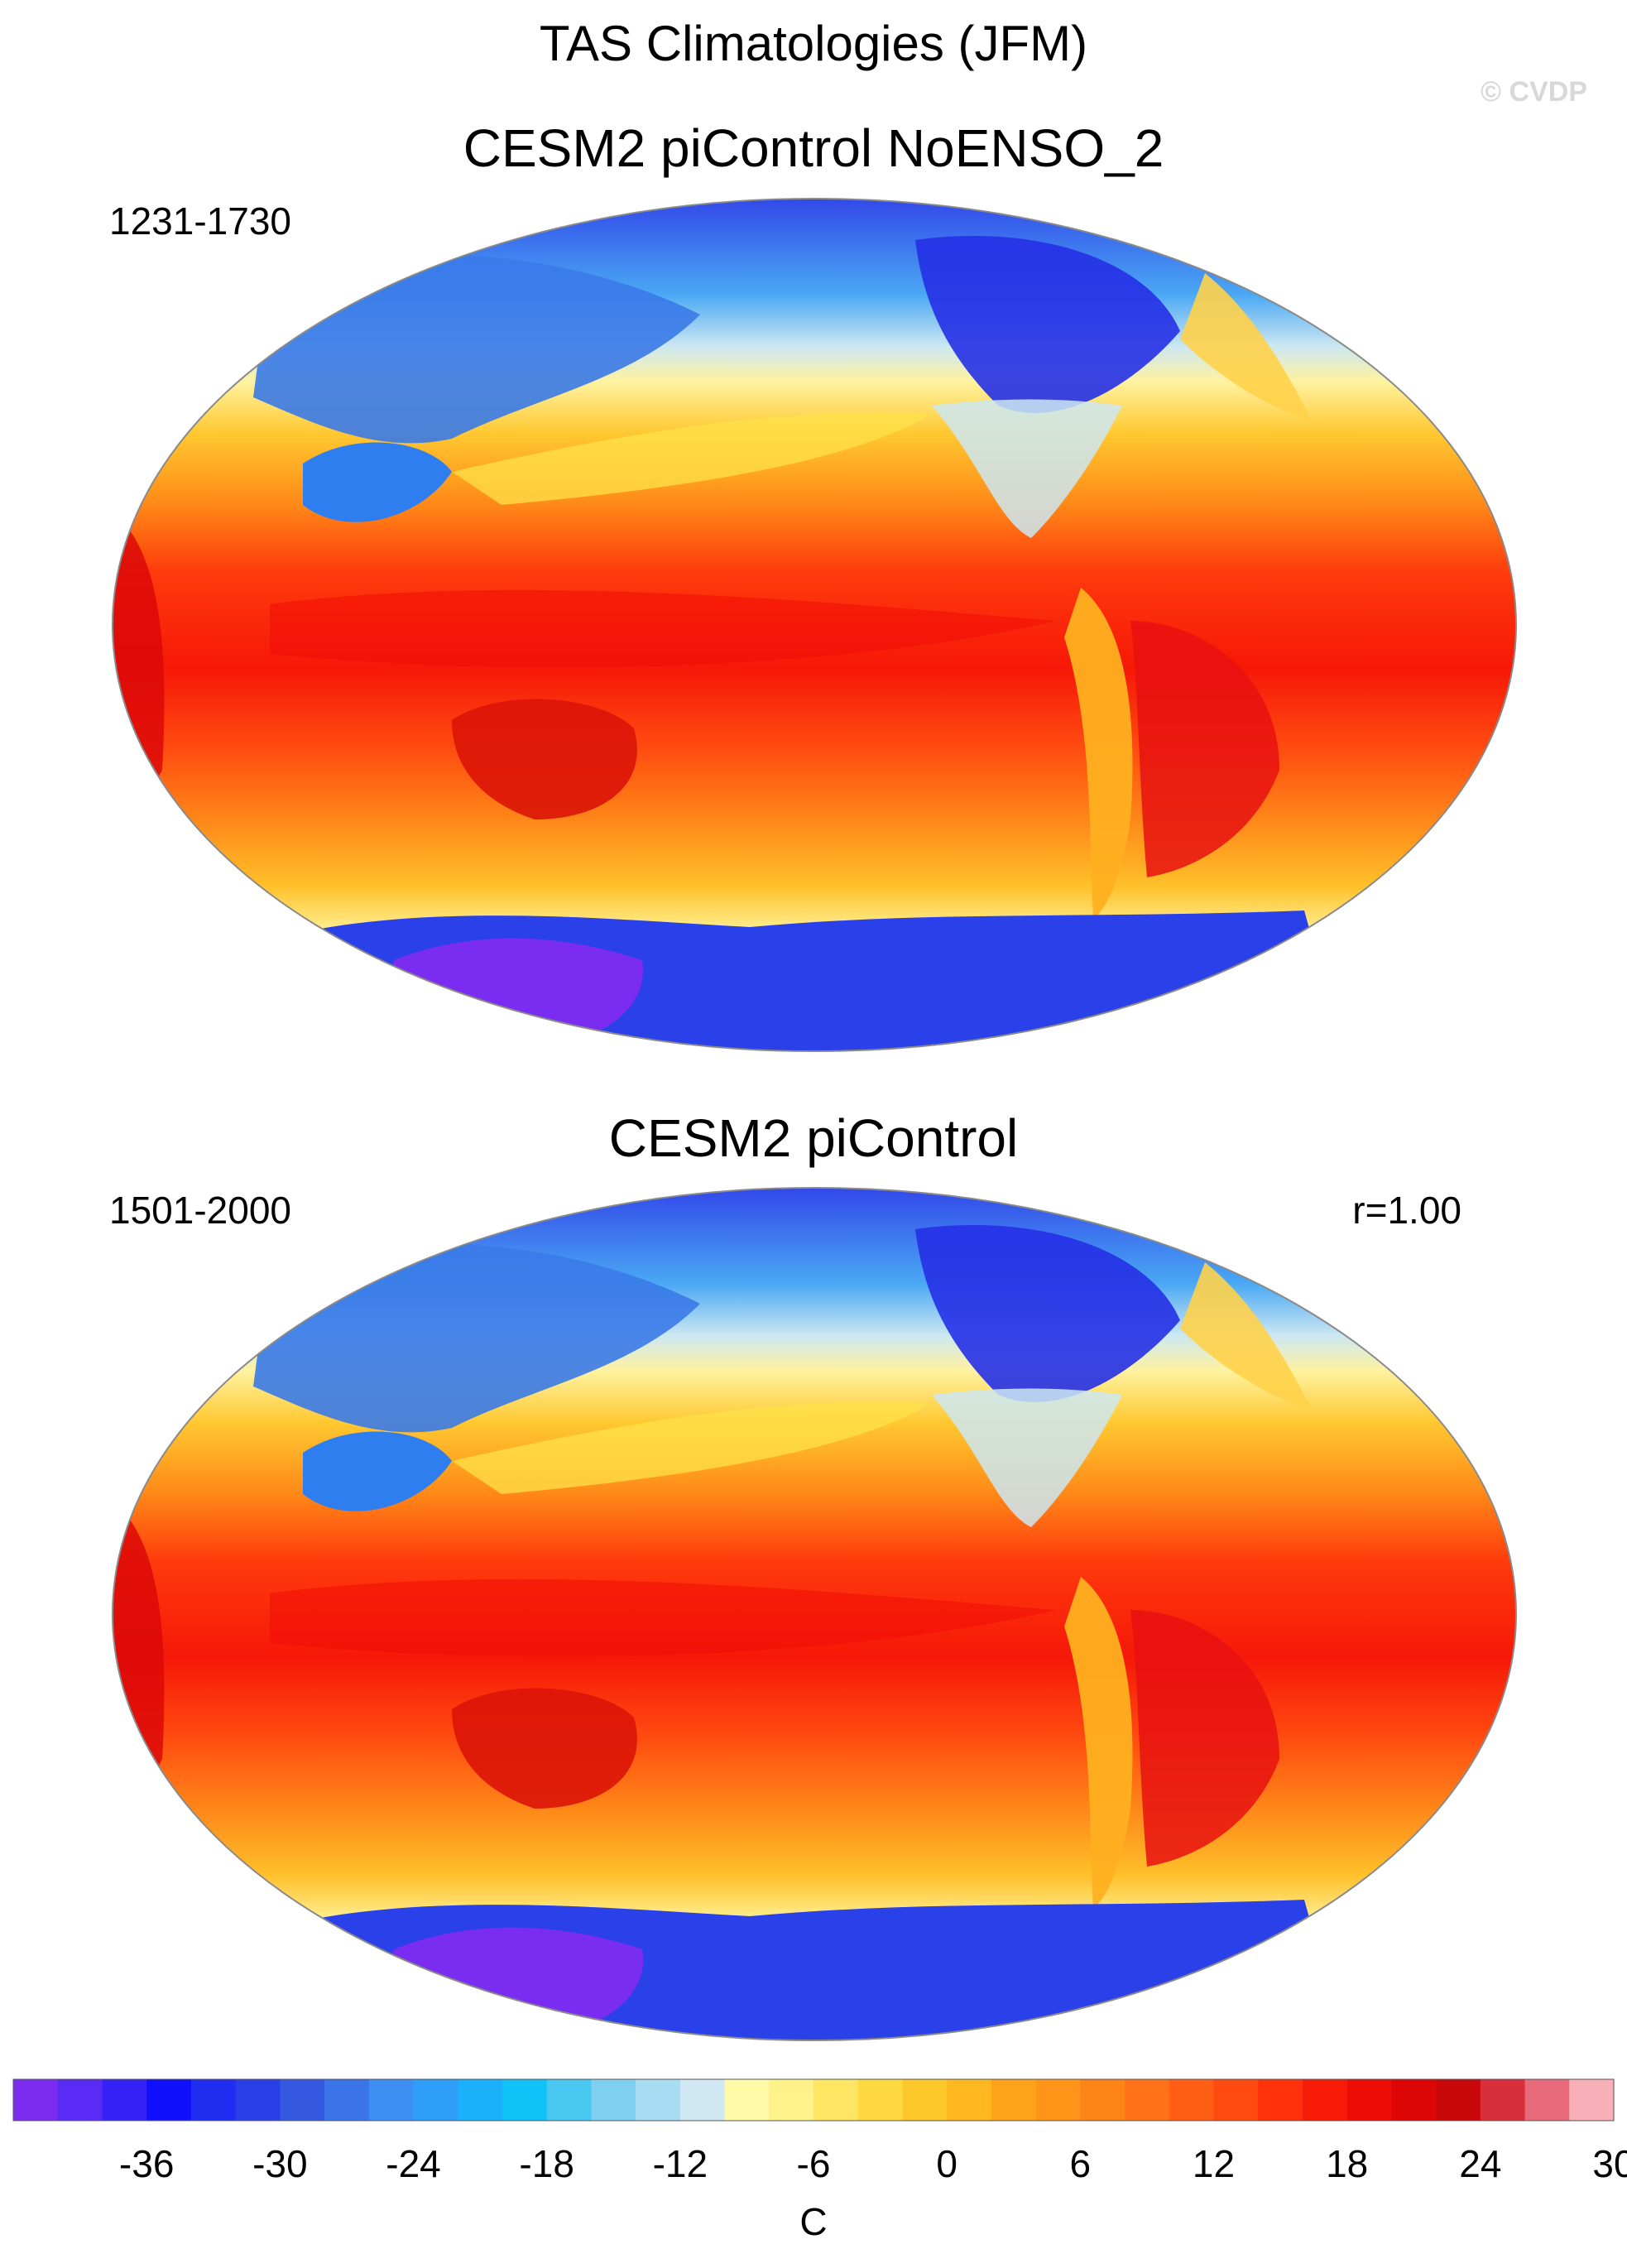 The width and height of the screenshot is (1627, 2268). I want to click on colorbar: -36-30-24-18-12-6061218243036 C, so click(819, 2160).